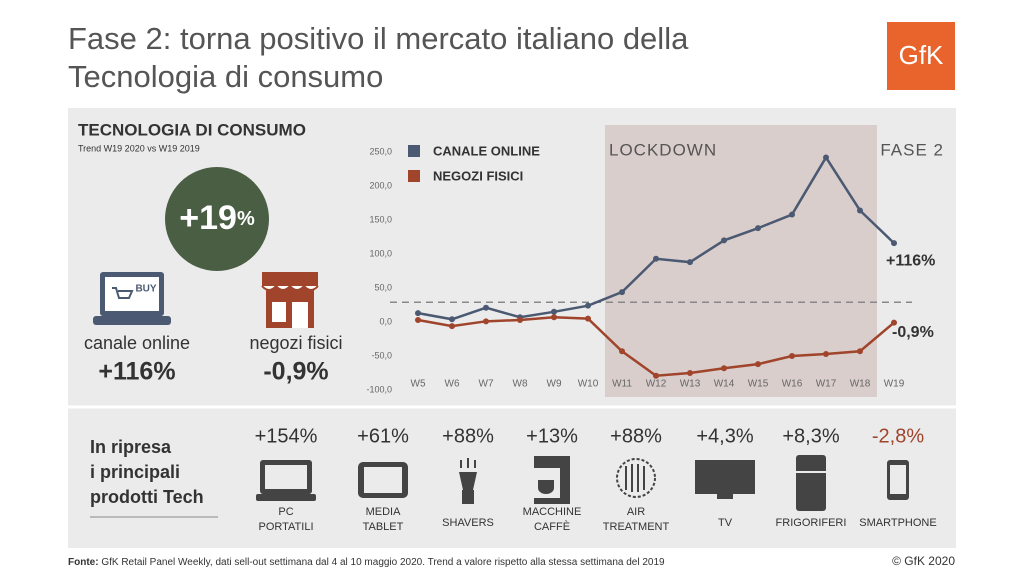 The height and width of the screenshot is (580, 1024). I want to click on y-tick-label: 250,0, so click(380, 151).